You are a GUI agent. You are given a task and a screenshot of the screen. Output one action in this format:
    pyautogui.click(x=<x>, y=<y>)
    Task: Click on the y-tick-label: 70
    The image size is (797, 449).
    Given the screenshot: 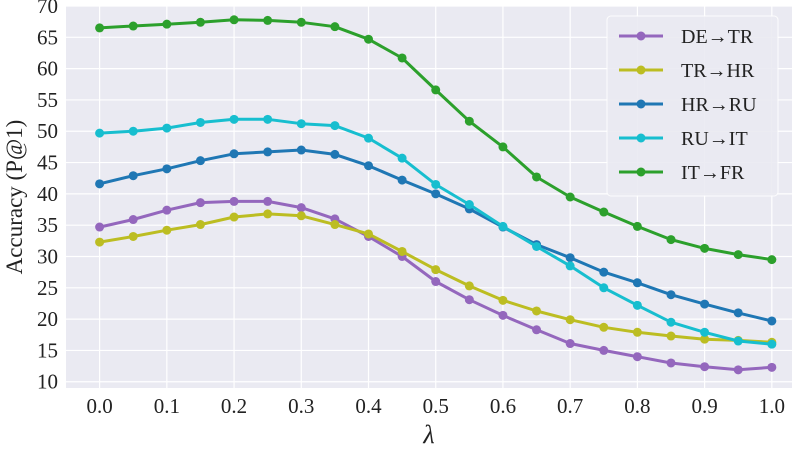 What is the action you would take?
    pyautogui.click(x=47, y=9)
    